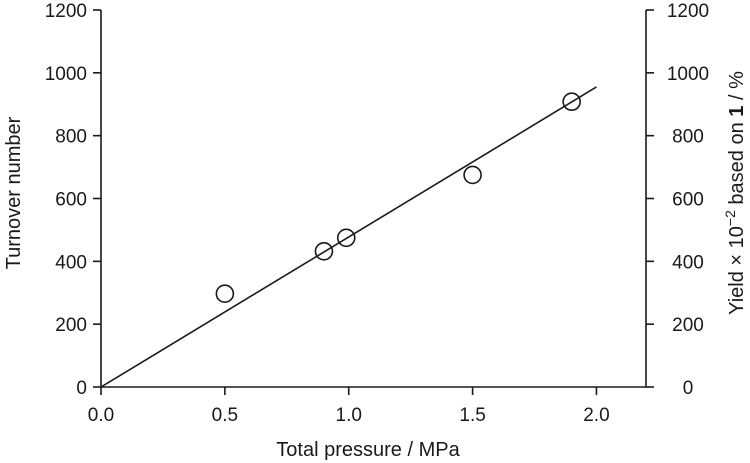 This screenshot has height=463, width=750. I want to click on y-tick-label: 600, so click(71, 200).